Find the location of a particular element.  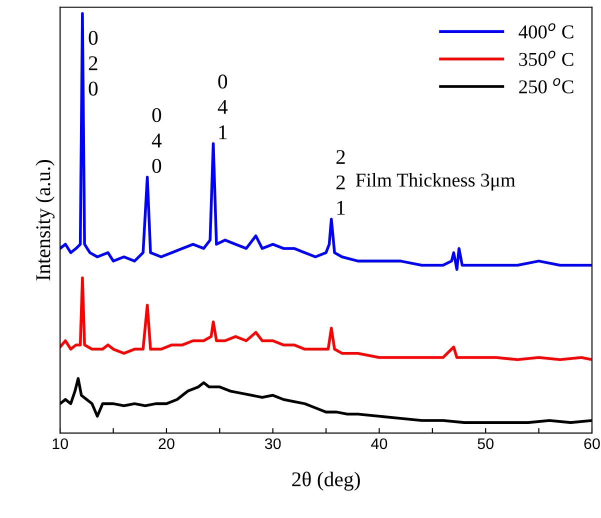

legend-label: 350$^{o}$ C is located at coordinates (546, 58).